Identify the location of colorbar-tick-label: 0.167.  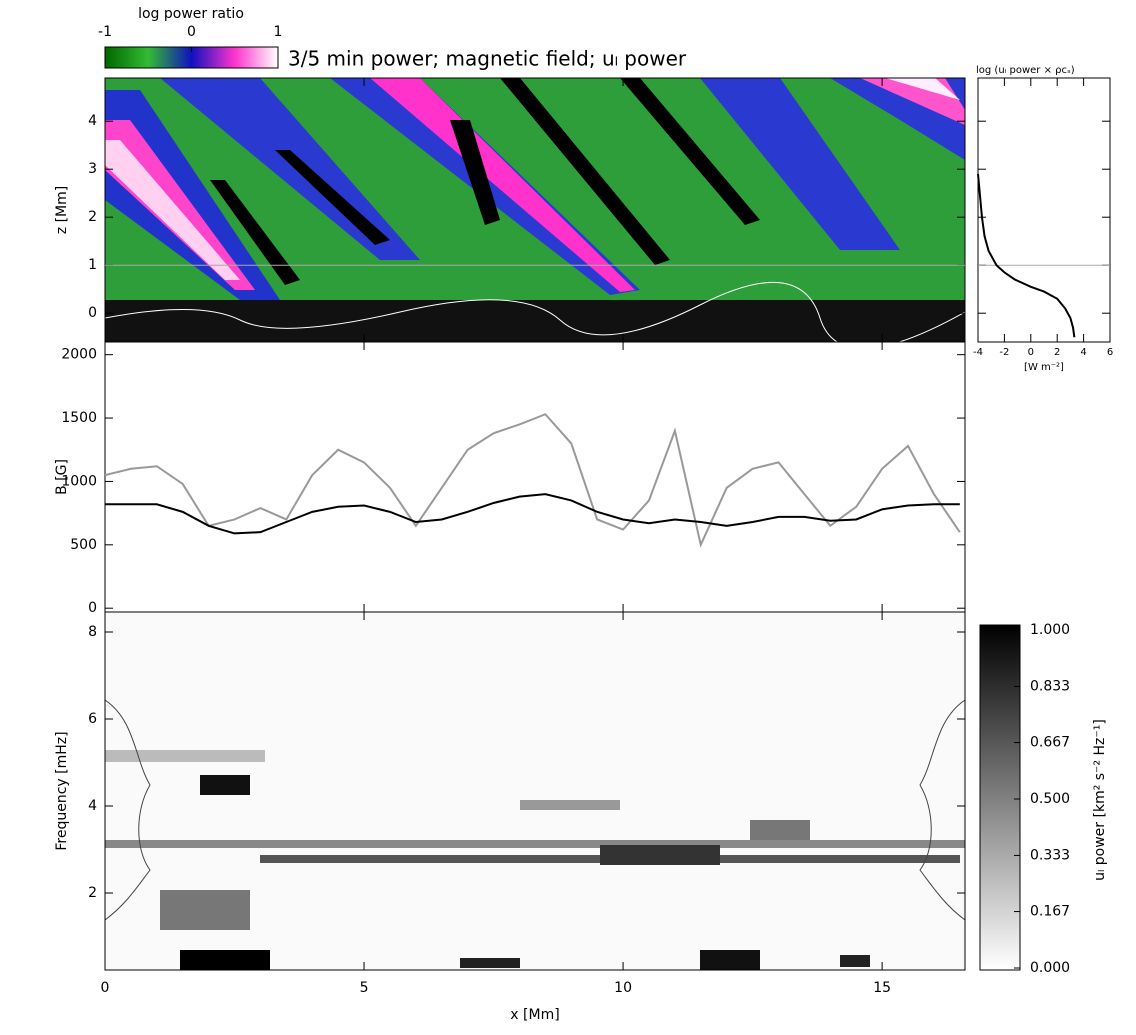
(1050, 912).